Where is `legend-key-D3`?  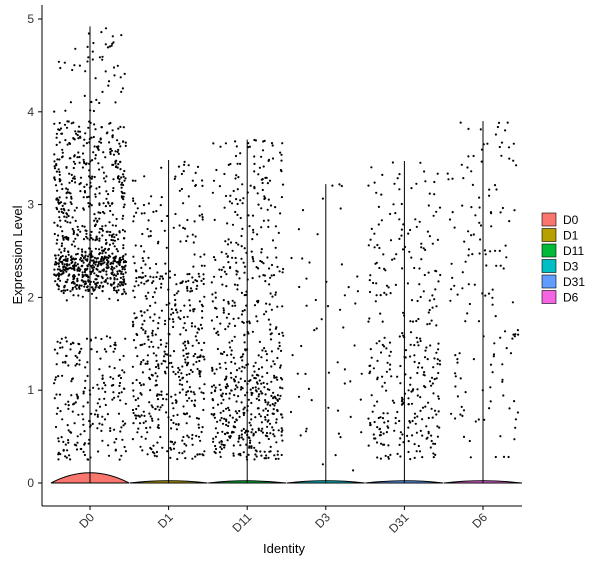
legend-key-D3 is located at coordinates (549, 266).